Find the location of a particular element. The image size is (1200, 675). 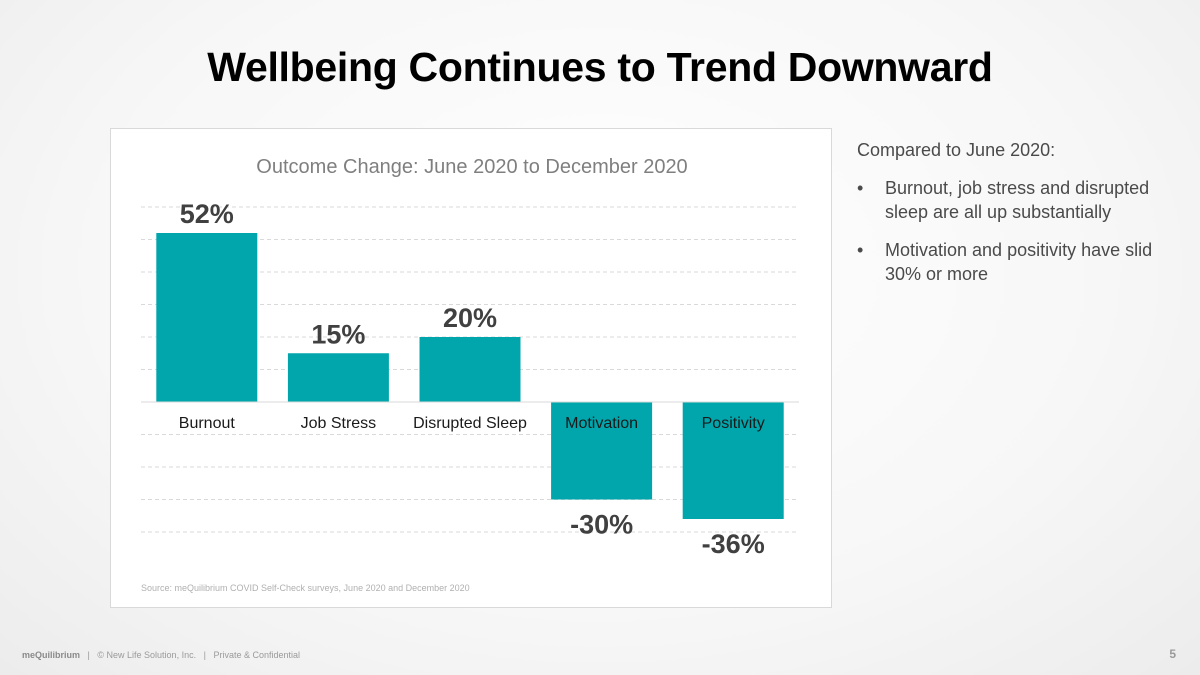

data-label: -30% is located at coordinates (601, 525).